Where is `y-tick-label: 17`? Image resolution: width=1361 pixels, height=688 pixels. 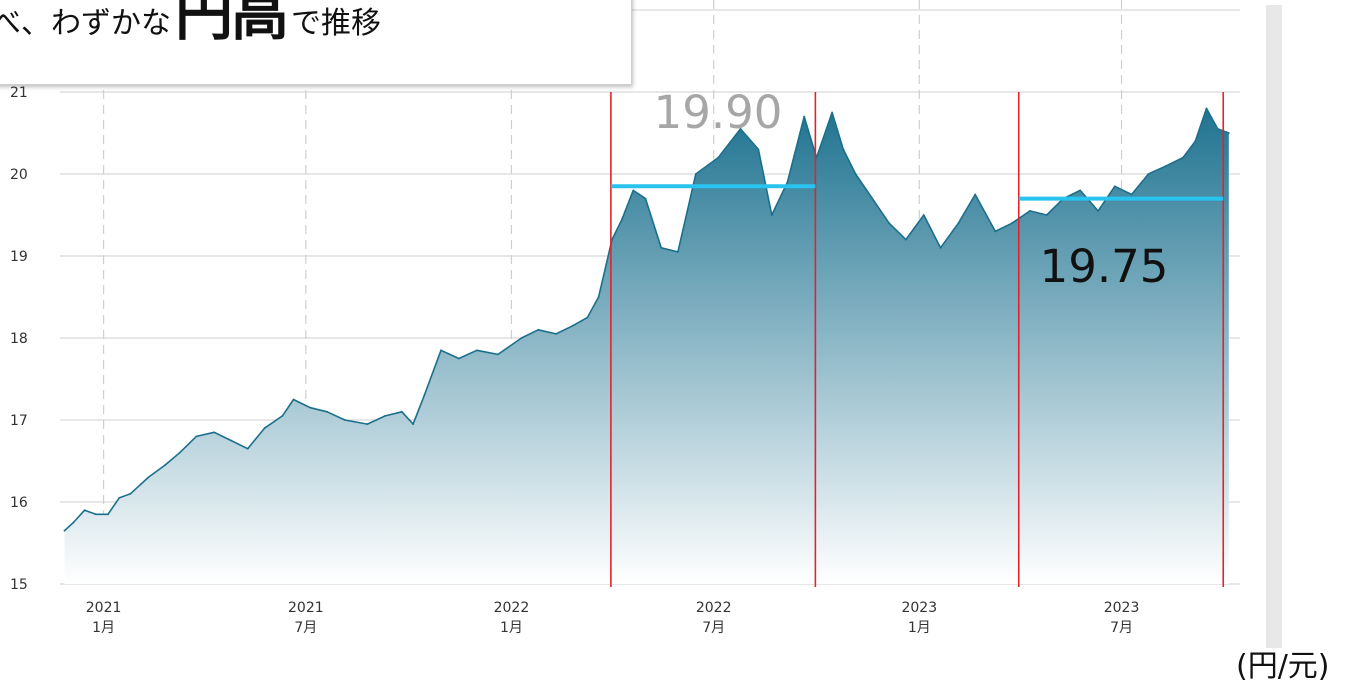
y-tick-label: 17 is located at coordinates (19, 421).